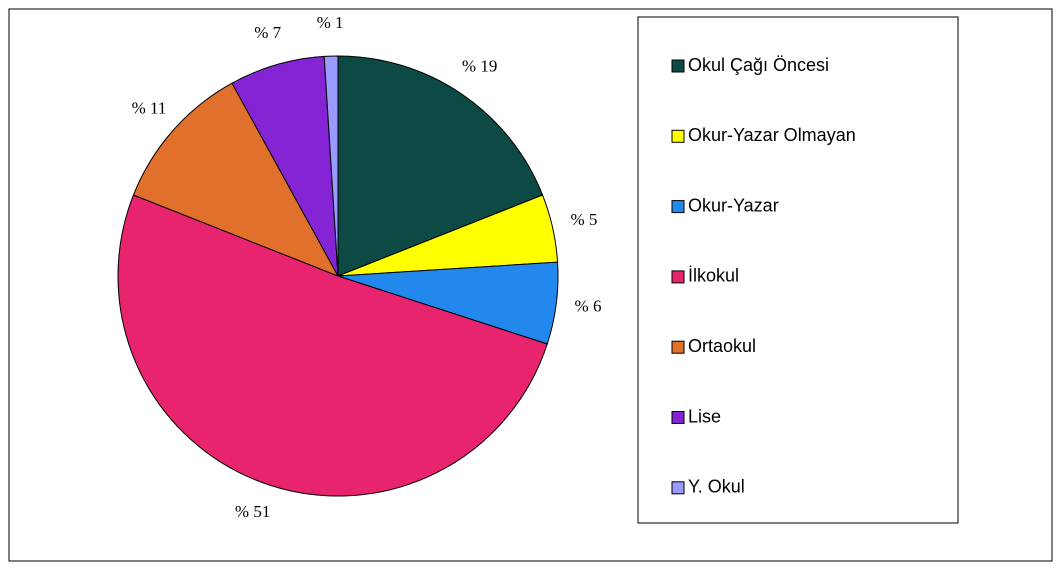 This screenshot has height=571, width=1062. What do you see at coordinates (772, 135) in the screenshot?
I see `legend-label: Okur-Yazar Olmayan` at bounding box center [772, 135].